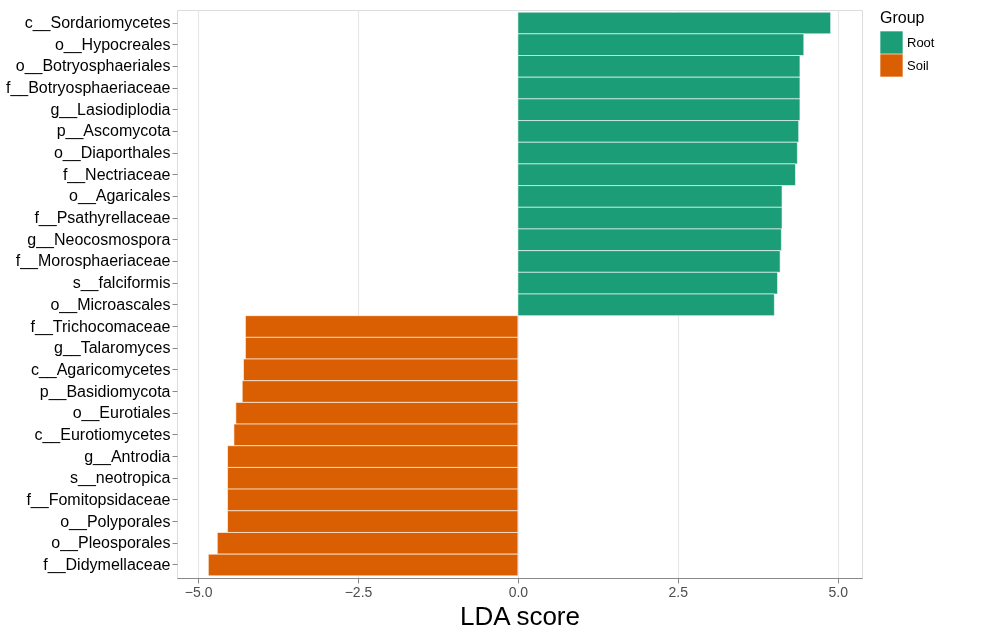 The height and width of the screenshot is (629, 1008). What do you see at coordinates (678, 591) in the screenshot?
I see `x-tick-label: 2.5` at bounding box center [678, 591].